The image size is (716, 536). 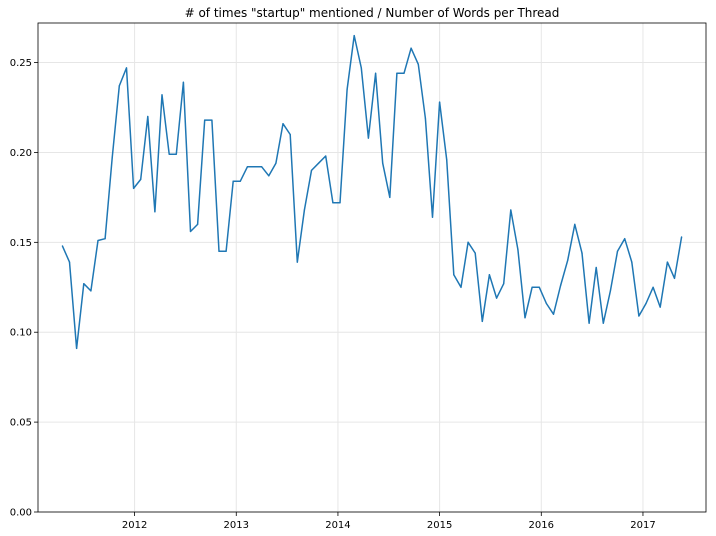 What do you see at coordinates (541, 525) in the screenshot?
I see `x-tick-label: 2016` at bounding box center [541, 525].